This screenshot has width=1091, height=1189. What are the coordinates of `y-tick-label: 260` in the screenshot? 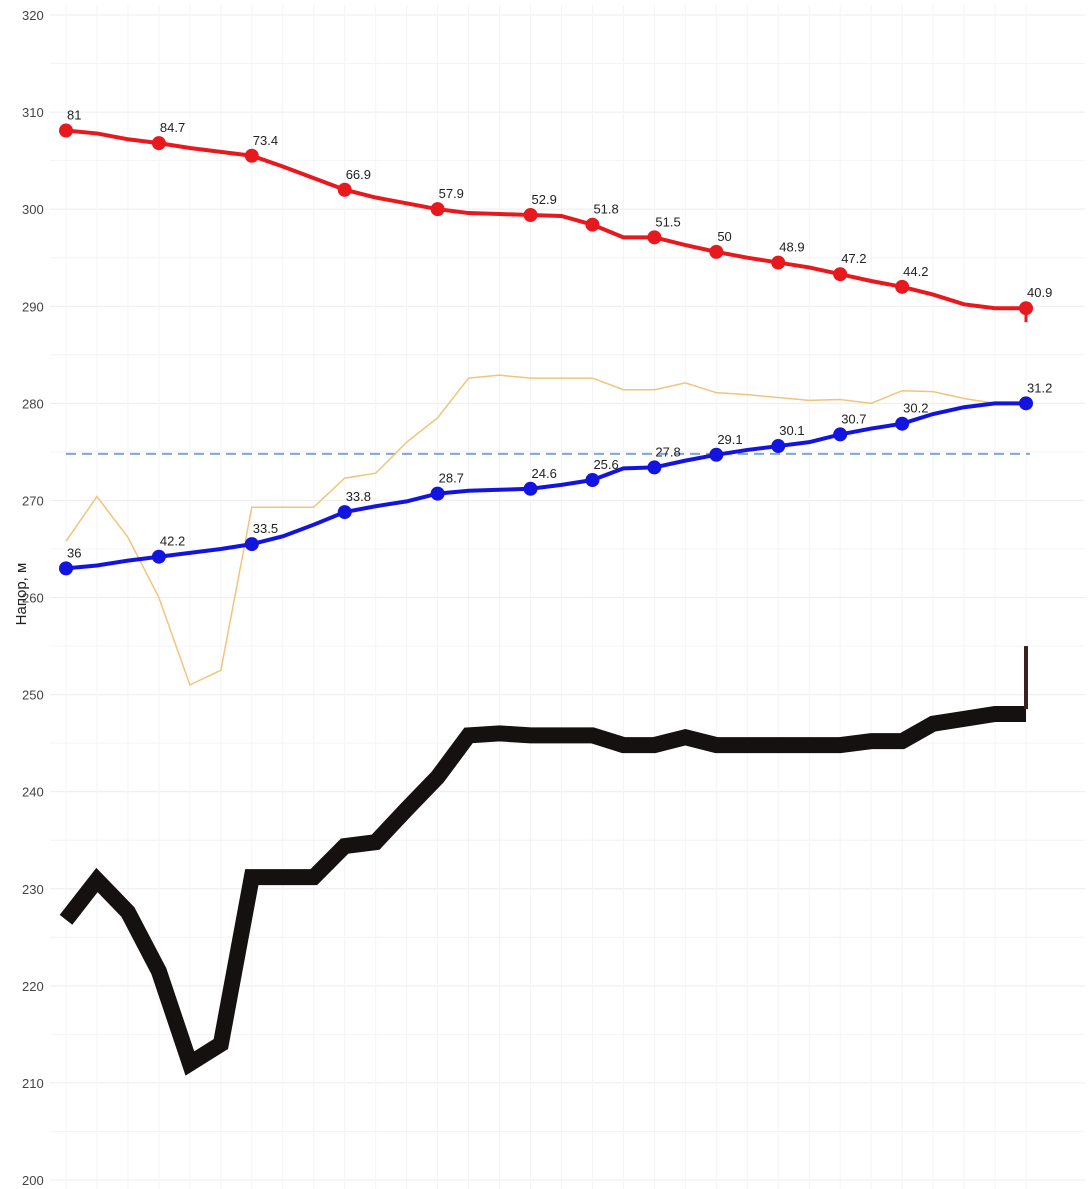 It's located at (33, 598).